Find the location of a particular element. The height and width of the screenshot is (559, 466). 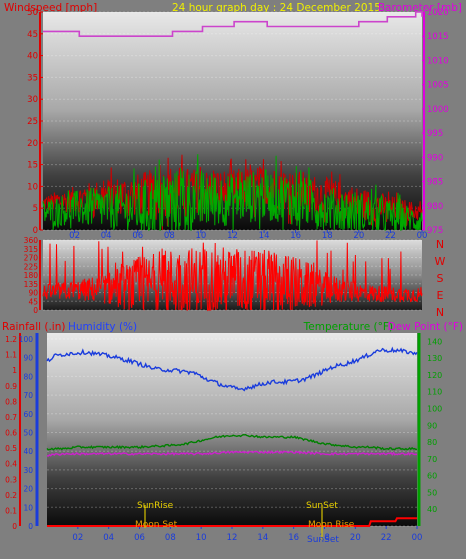

wind-y-left-ticks: 0 5 10 15 20 25 30 35 40 45 50 is located at coordinates (35, 122).